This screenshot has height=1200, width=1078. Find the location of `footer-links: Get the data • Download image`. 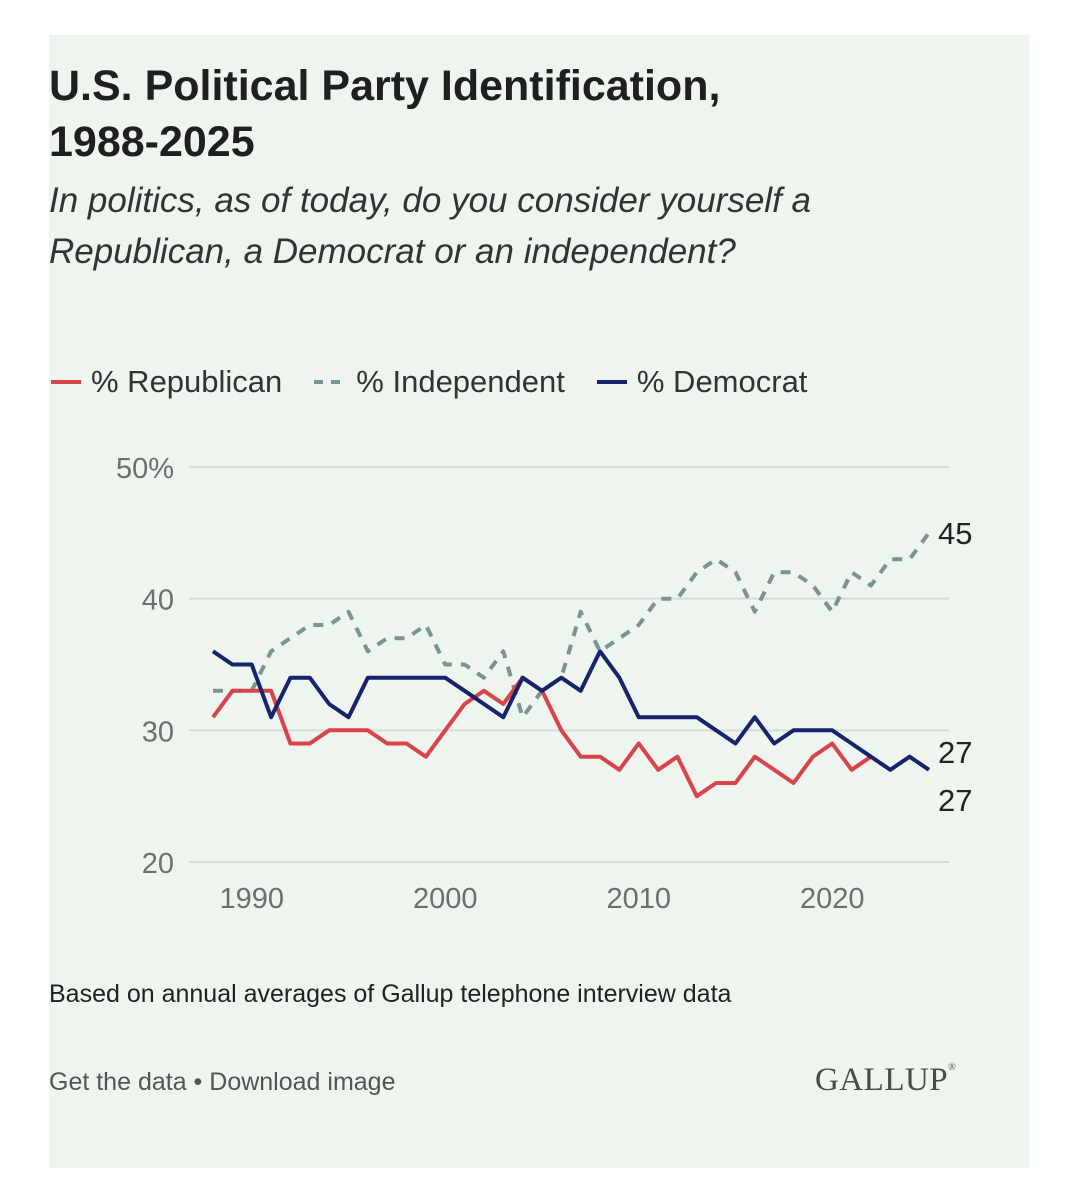

footer-links: Get the data • Download image is located at coordinates (222, 1082).